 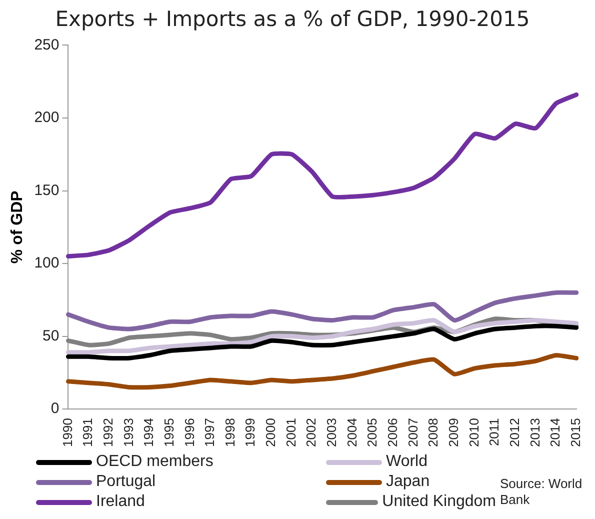 I want to click on y-tick-label: 0, so click(x=55, y=409).